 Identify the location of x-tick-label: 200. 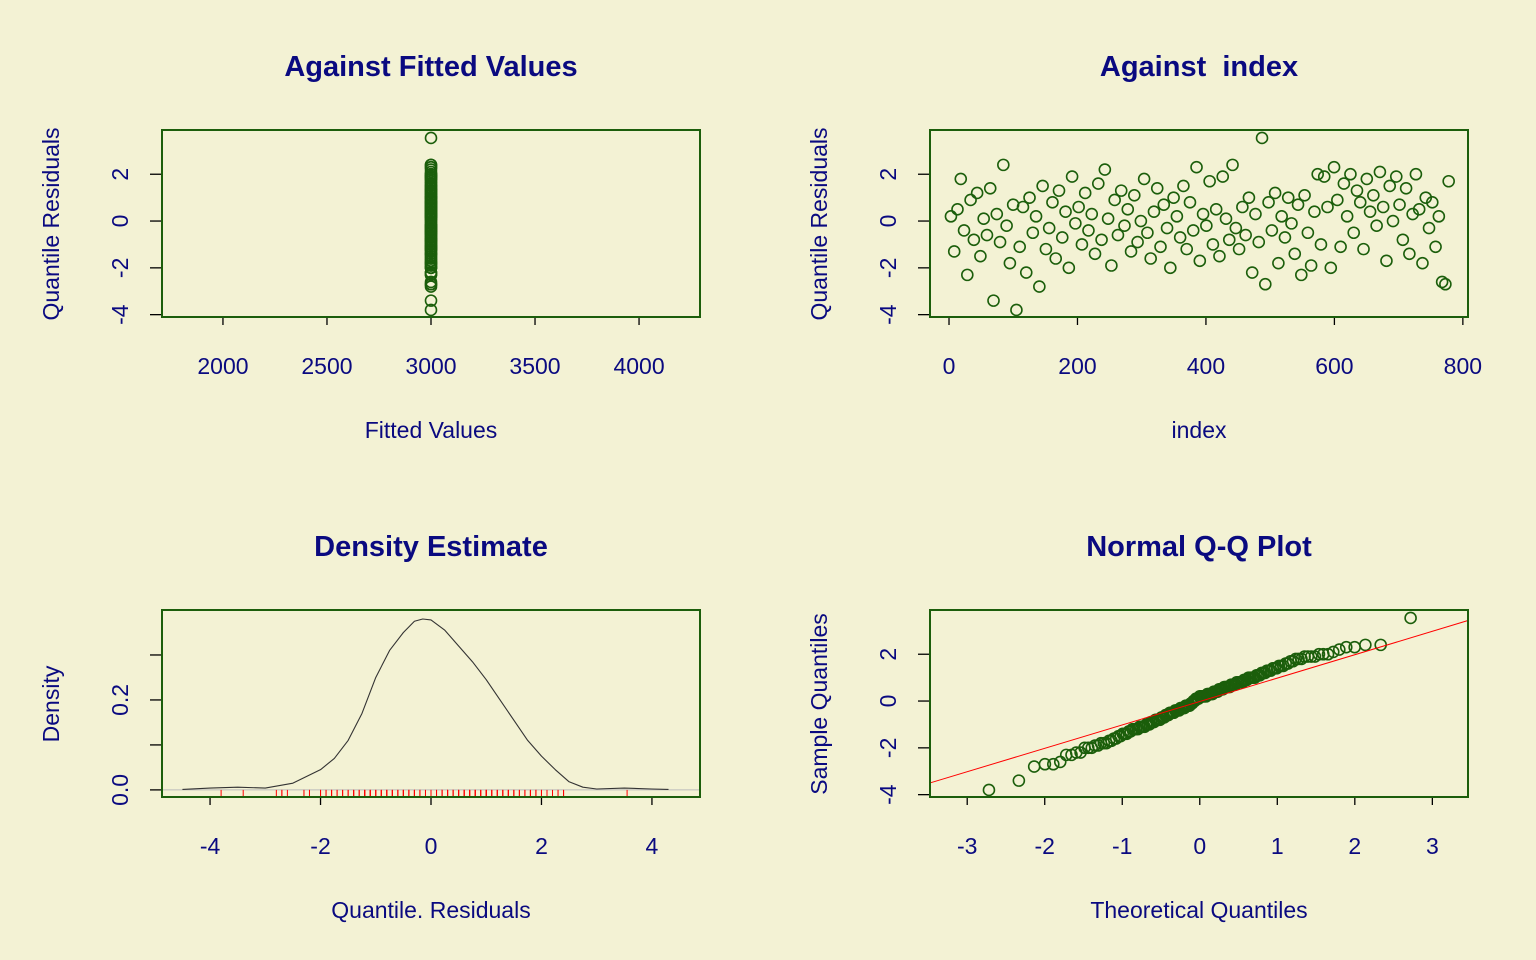
(1077, 366).